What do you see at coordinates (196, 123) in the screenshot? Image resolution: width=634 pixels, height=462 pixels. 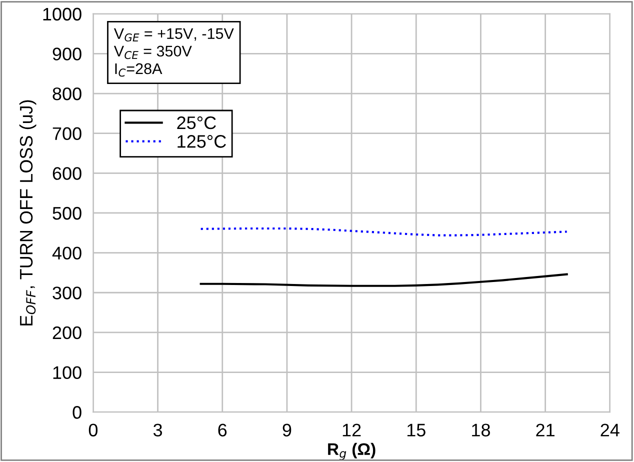 I see `legend-label: 25°C` at bounding box center [196, 123].